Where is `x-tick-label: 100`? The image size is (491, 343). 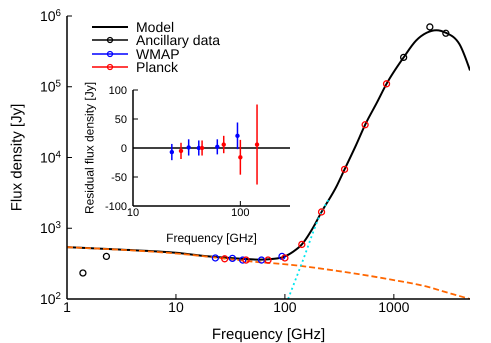
x-tick-label: 100 is located at coordinates (285, 307).